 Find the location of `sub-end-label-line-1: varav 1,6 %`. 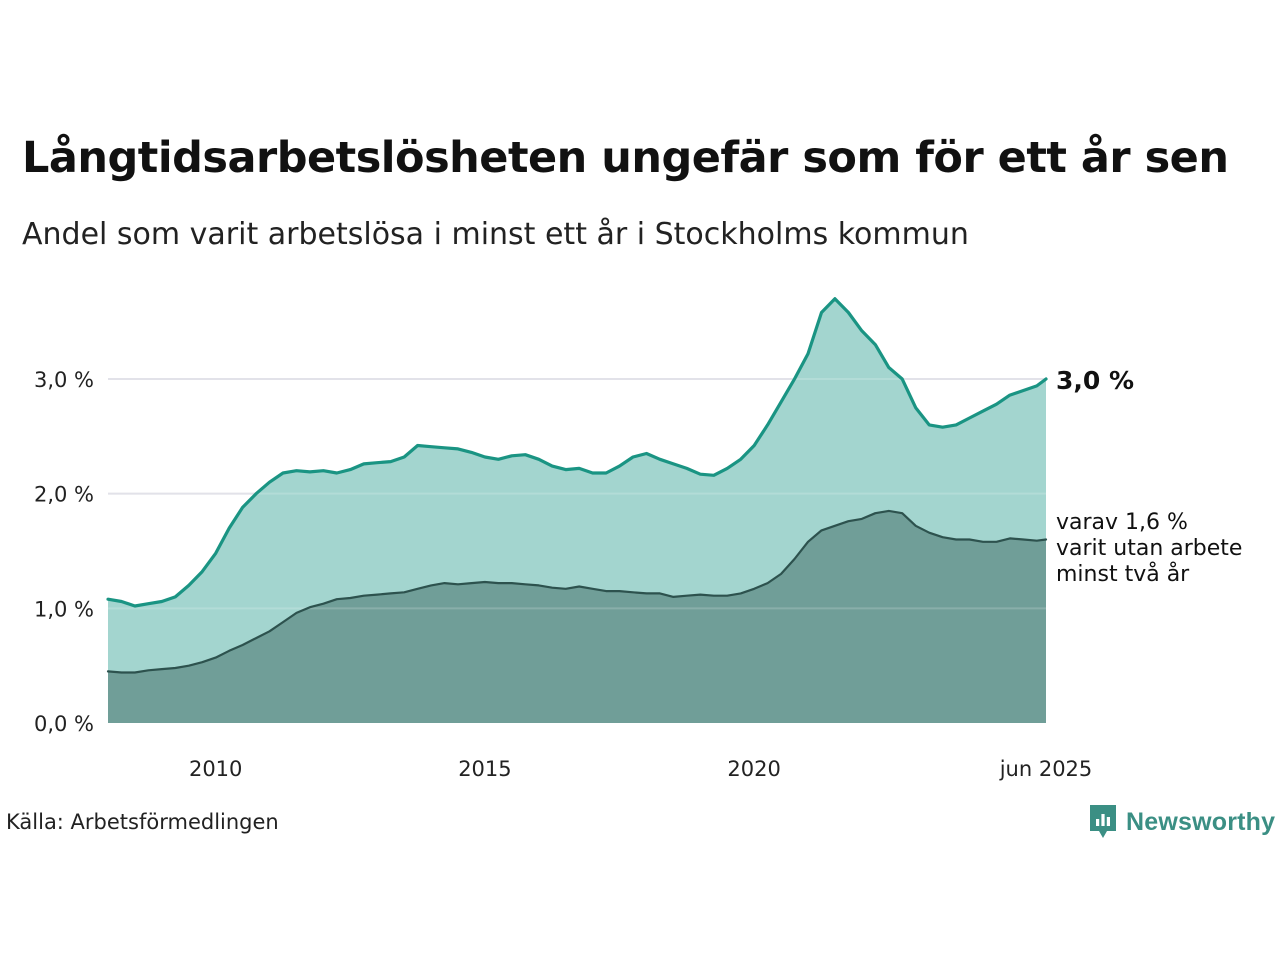

sub-end-label-line-1: varav 1,6 % is located at coordinates (1122, 522).